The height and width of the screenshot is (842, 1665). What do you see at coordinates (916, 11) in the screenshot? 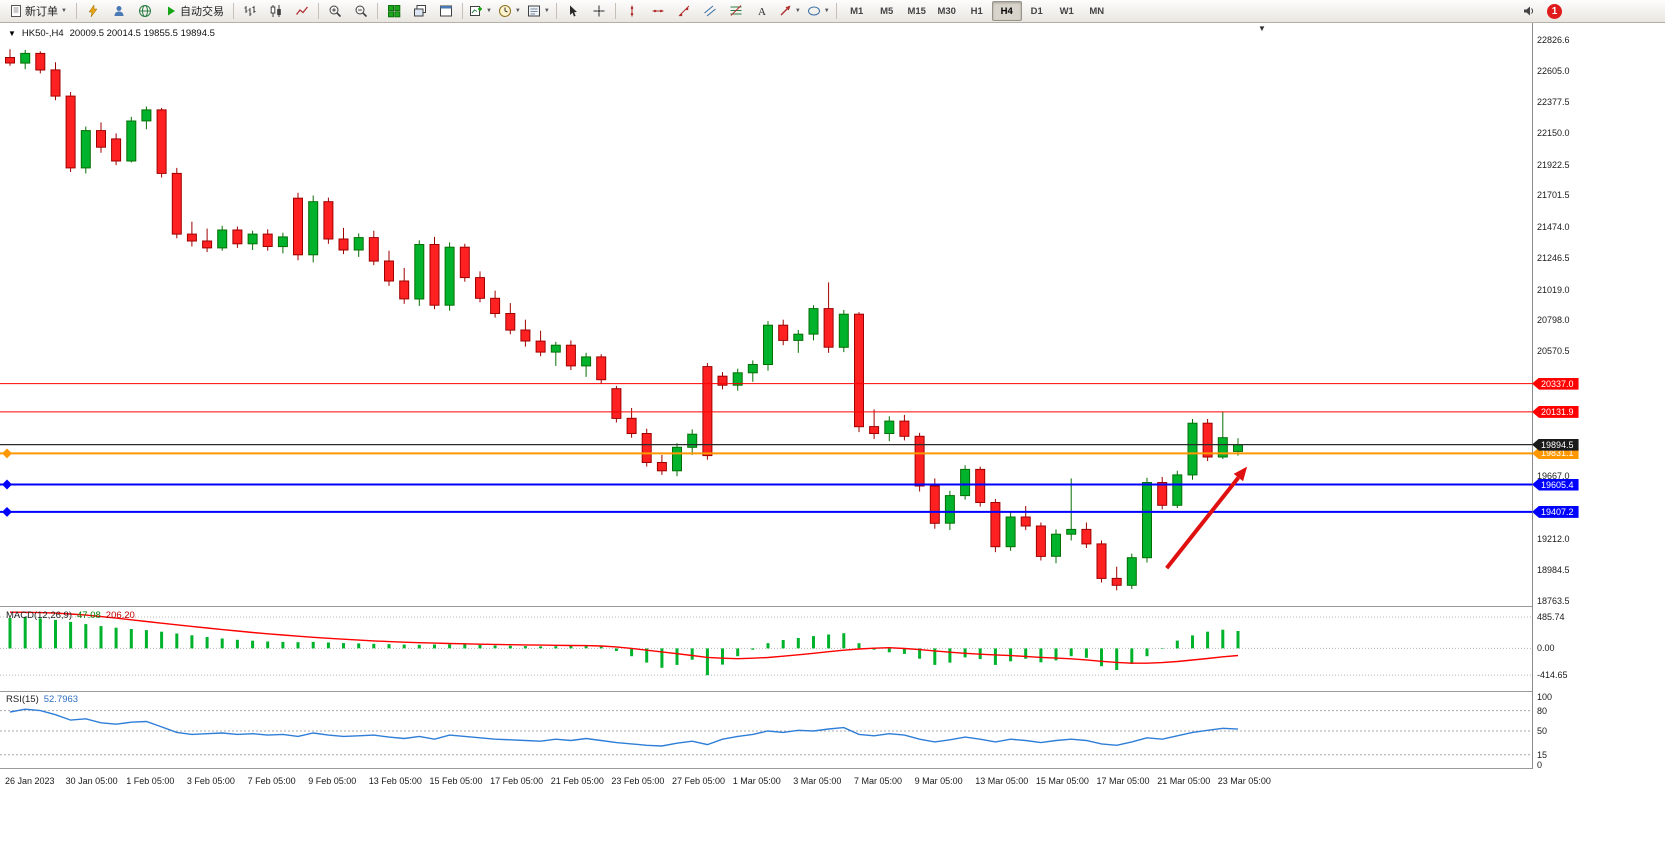
I see `timeframe-button-m15: M15` at bounding box center [916, 11].